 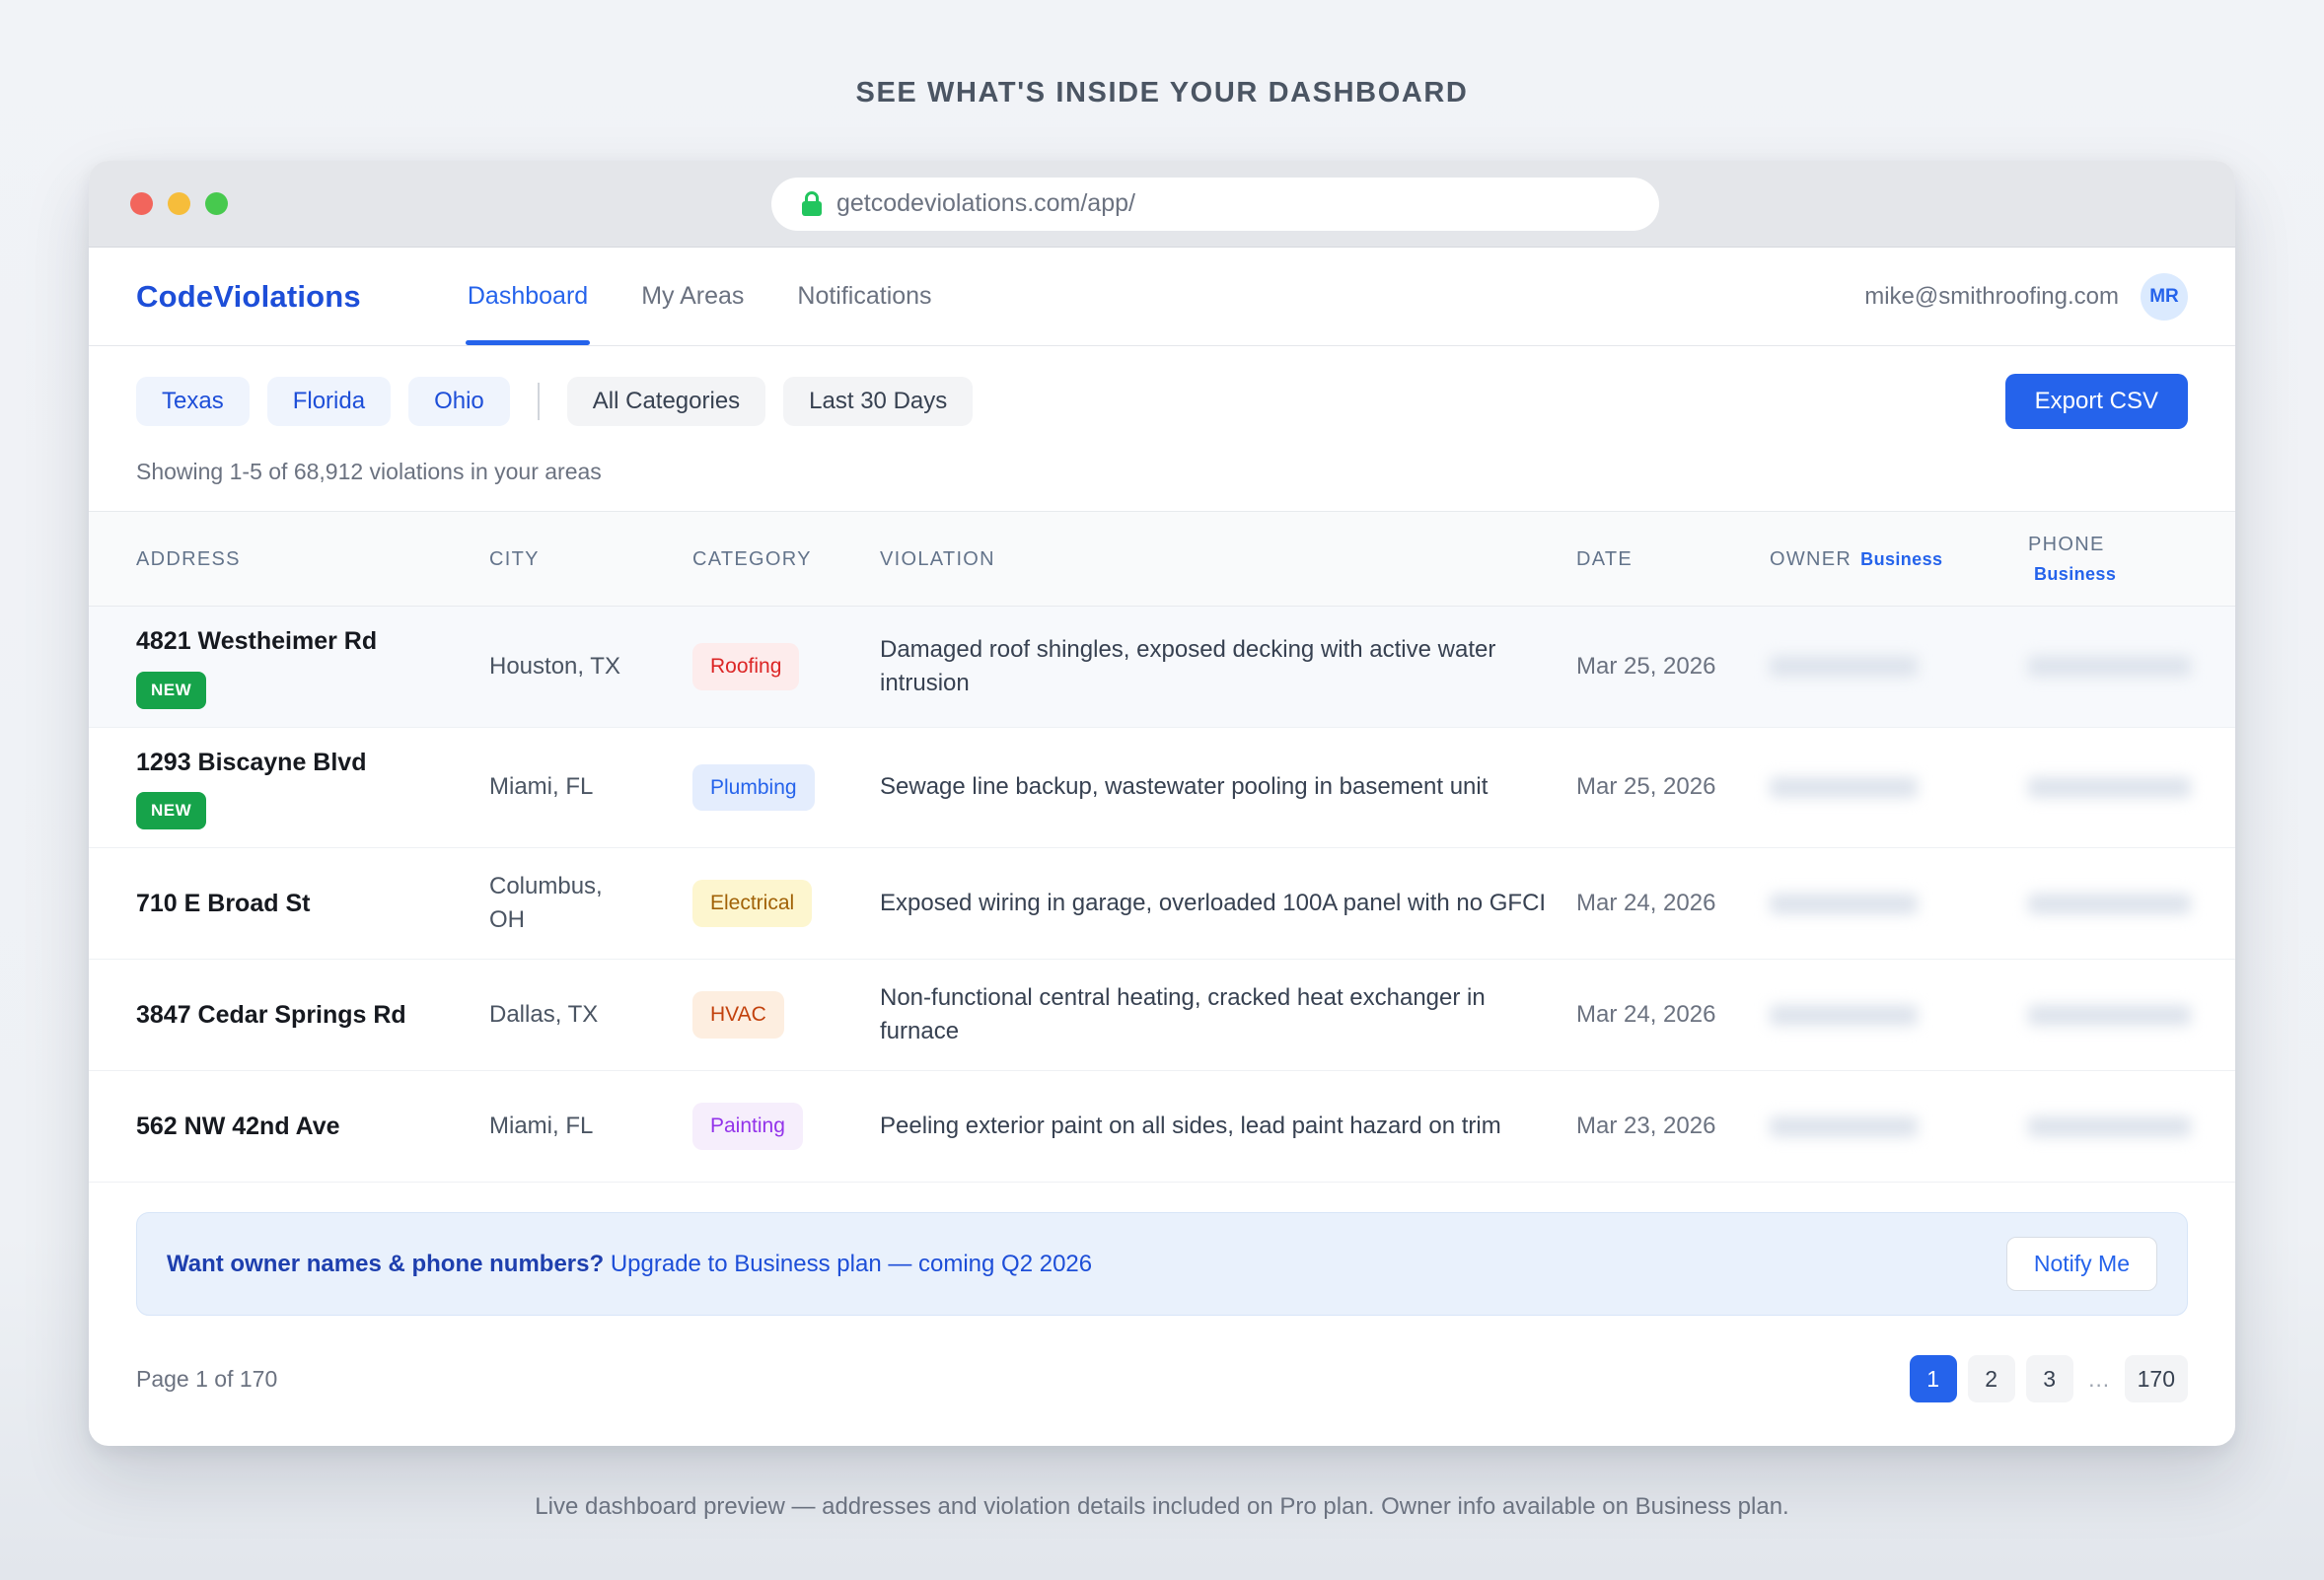 What do you see at coordinates (141, 203) in the screenshot?
I see `close-window-icon` at bounding box center [141, 203].